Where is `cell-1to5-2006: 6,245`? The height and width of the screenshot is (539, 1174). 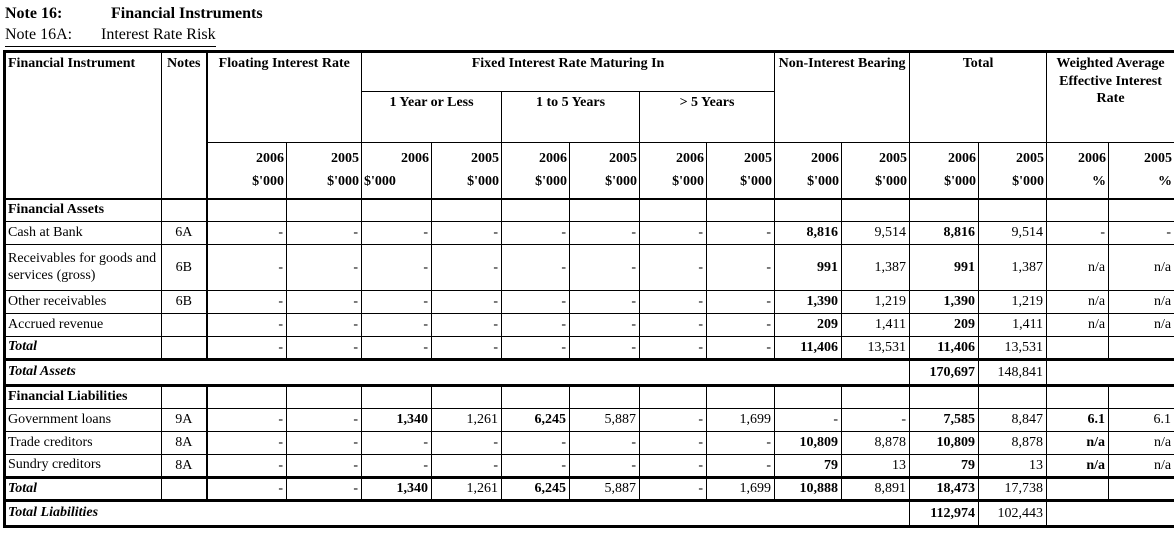 cell-1to5-2006: 6,245 is located at coordinates (536, 488).